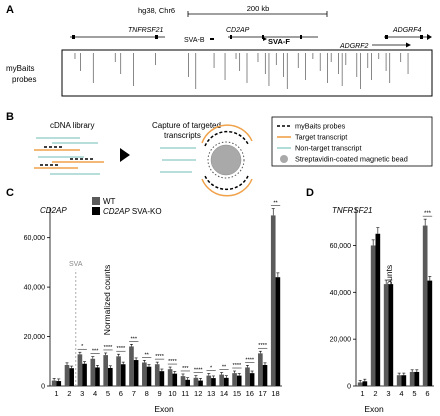 The image size is (440, 416). What do you see at coordinates (284, 159) in the screenshot?
I see `legend-bead-icon` at bounding box center [284, 159].